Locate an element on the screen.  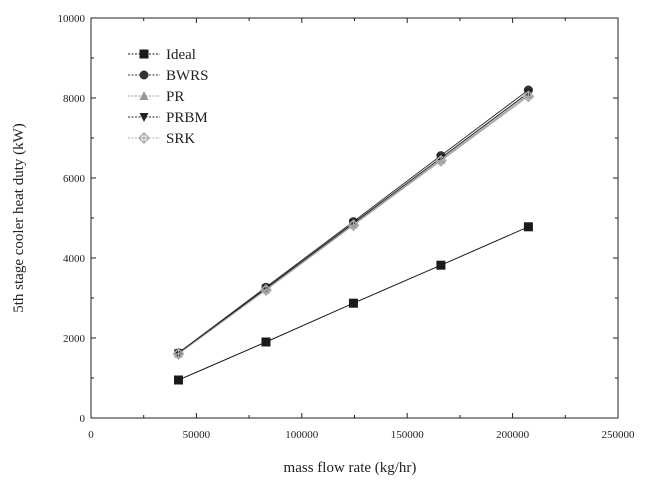
y-tick-label: 0 is located at coordinates (83, 419).